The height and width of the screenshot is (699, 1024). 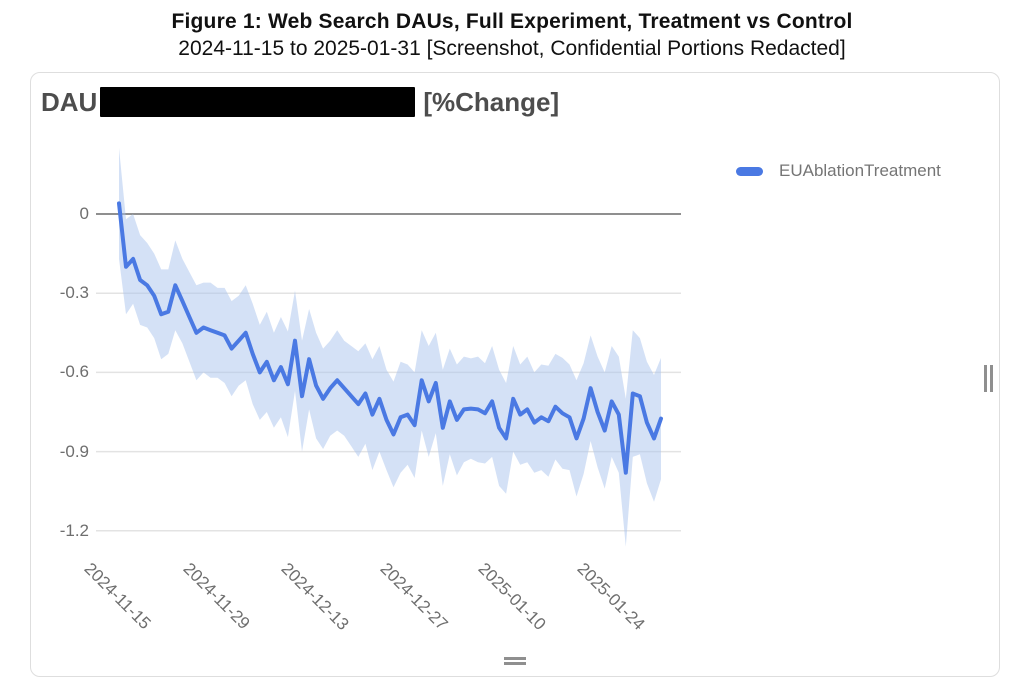 What do you see at coordinates (69, 101) in the screenshot?
I see `chart-header-prefix: DAU` at bounding box center [69, 101].